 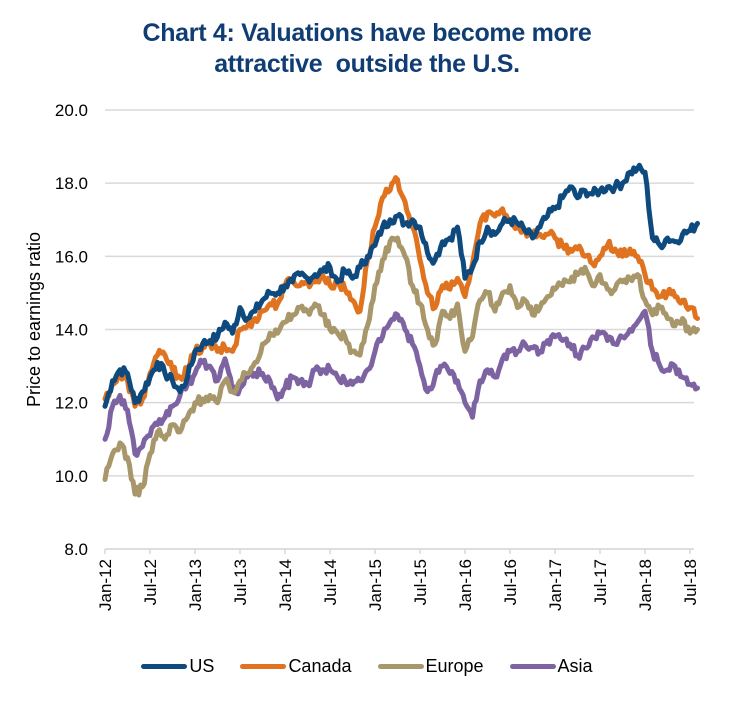 What do you see at coordinates (454, 666) in the screenshot?
I see `legend-label-europe: Europe` at bounding box center [454, 666].